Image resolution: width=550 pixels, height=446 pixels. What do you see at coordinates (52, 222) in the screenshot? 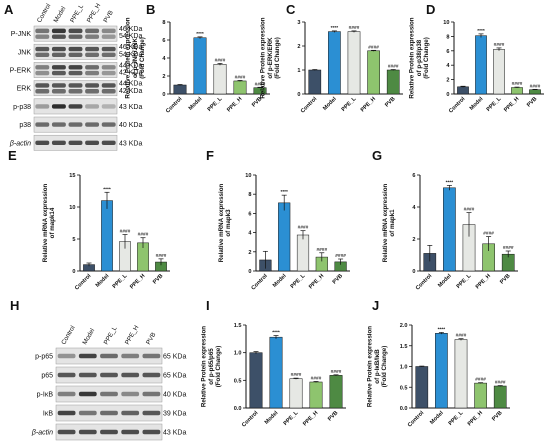
I see `y-axis-label: of mapk14` at bounding box center [52, 222].